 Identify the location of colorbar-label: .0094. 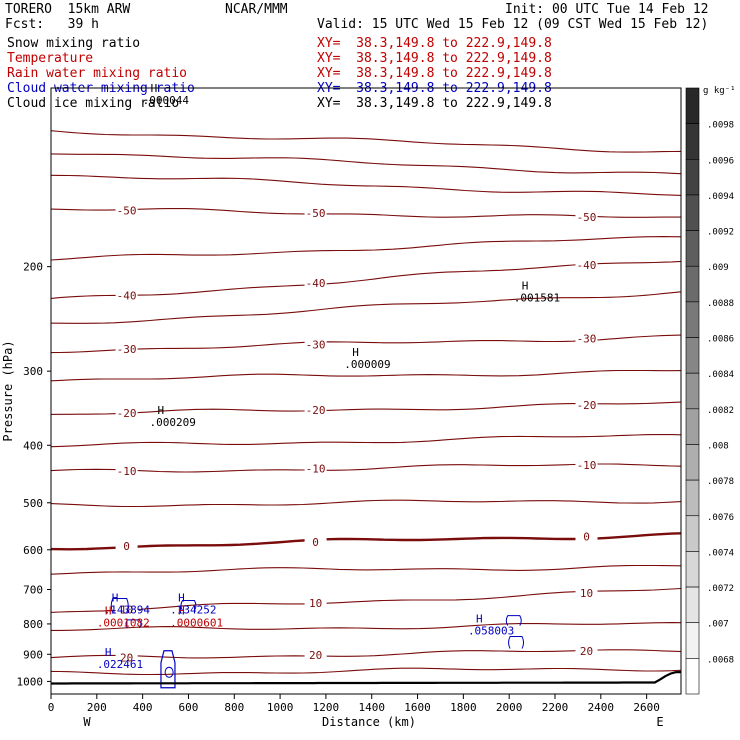
(720, 197).